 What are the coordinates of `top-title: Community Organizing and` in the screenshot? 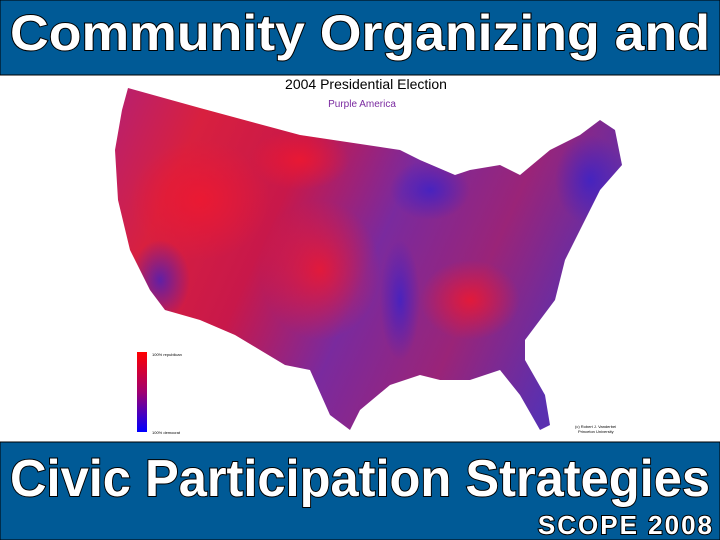 It's located at (360, 33).